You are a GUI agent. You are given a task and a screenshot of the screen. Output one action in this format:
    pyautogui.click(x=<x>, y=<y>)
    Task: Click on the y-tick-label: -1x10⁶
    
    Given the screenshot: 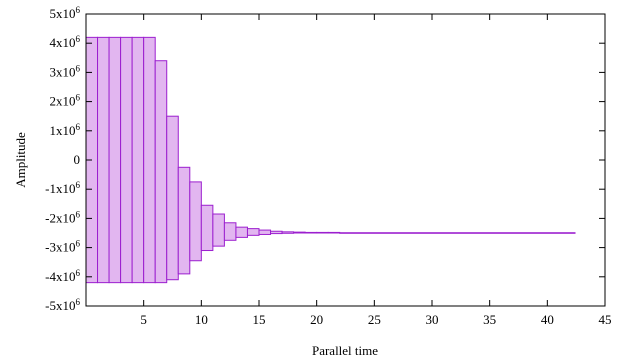 What is the action you would take?
    pyautogui.click(x=62, y=188)
    